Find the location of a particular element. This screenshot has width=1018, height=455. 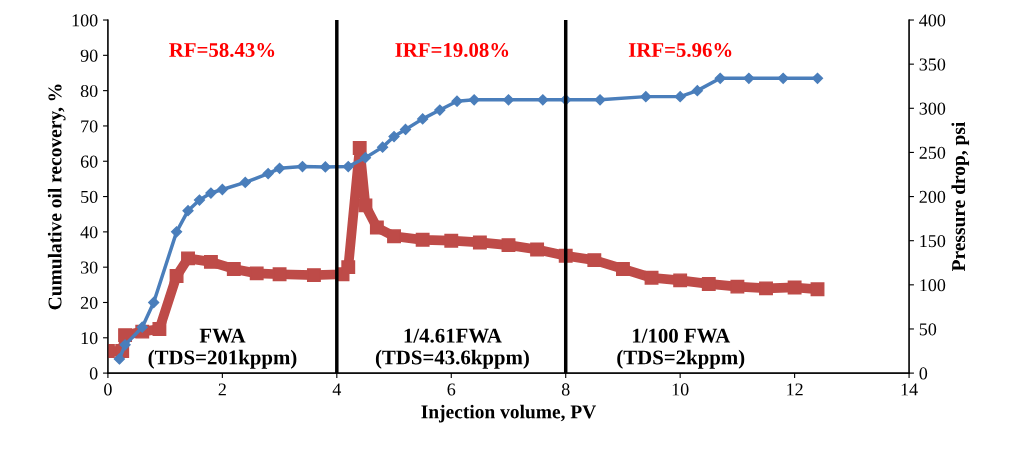

x-tick-label: 0 is located at coordinates (108, 389).